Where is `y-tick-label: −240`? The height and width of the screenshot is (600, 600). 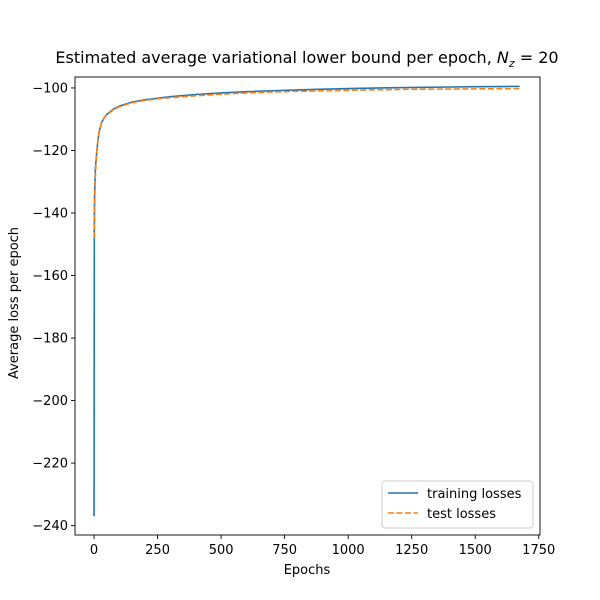
y-tick-label: −240 is located at coordinates (50, 526).